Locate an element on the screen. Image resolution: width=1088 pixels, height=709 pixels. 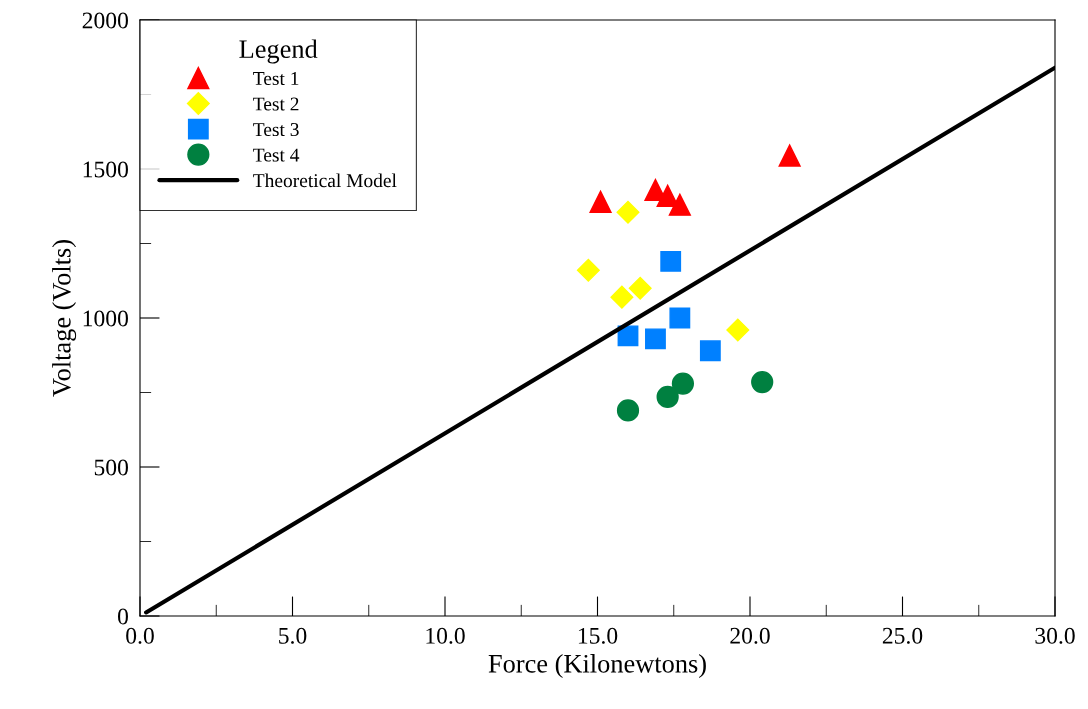
x-axis-title: Force (Kilonewtons) is located at coordinates (597, 666).